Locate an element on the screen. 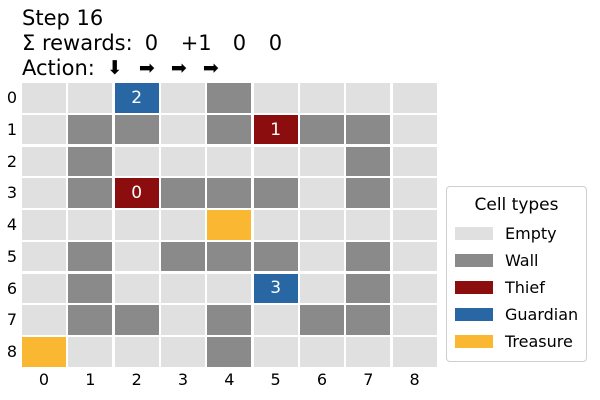  legend-item-wall: Wall is located at coordinates (497, 260).